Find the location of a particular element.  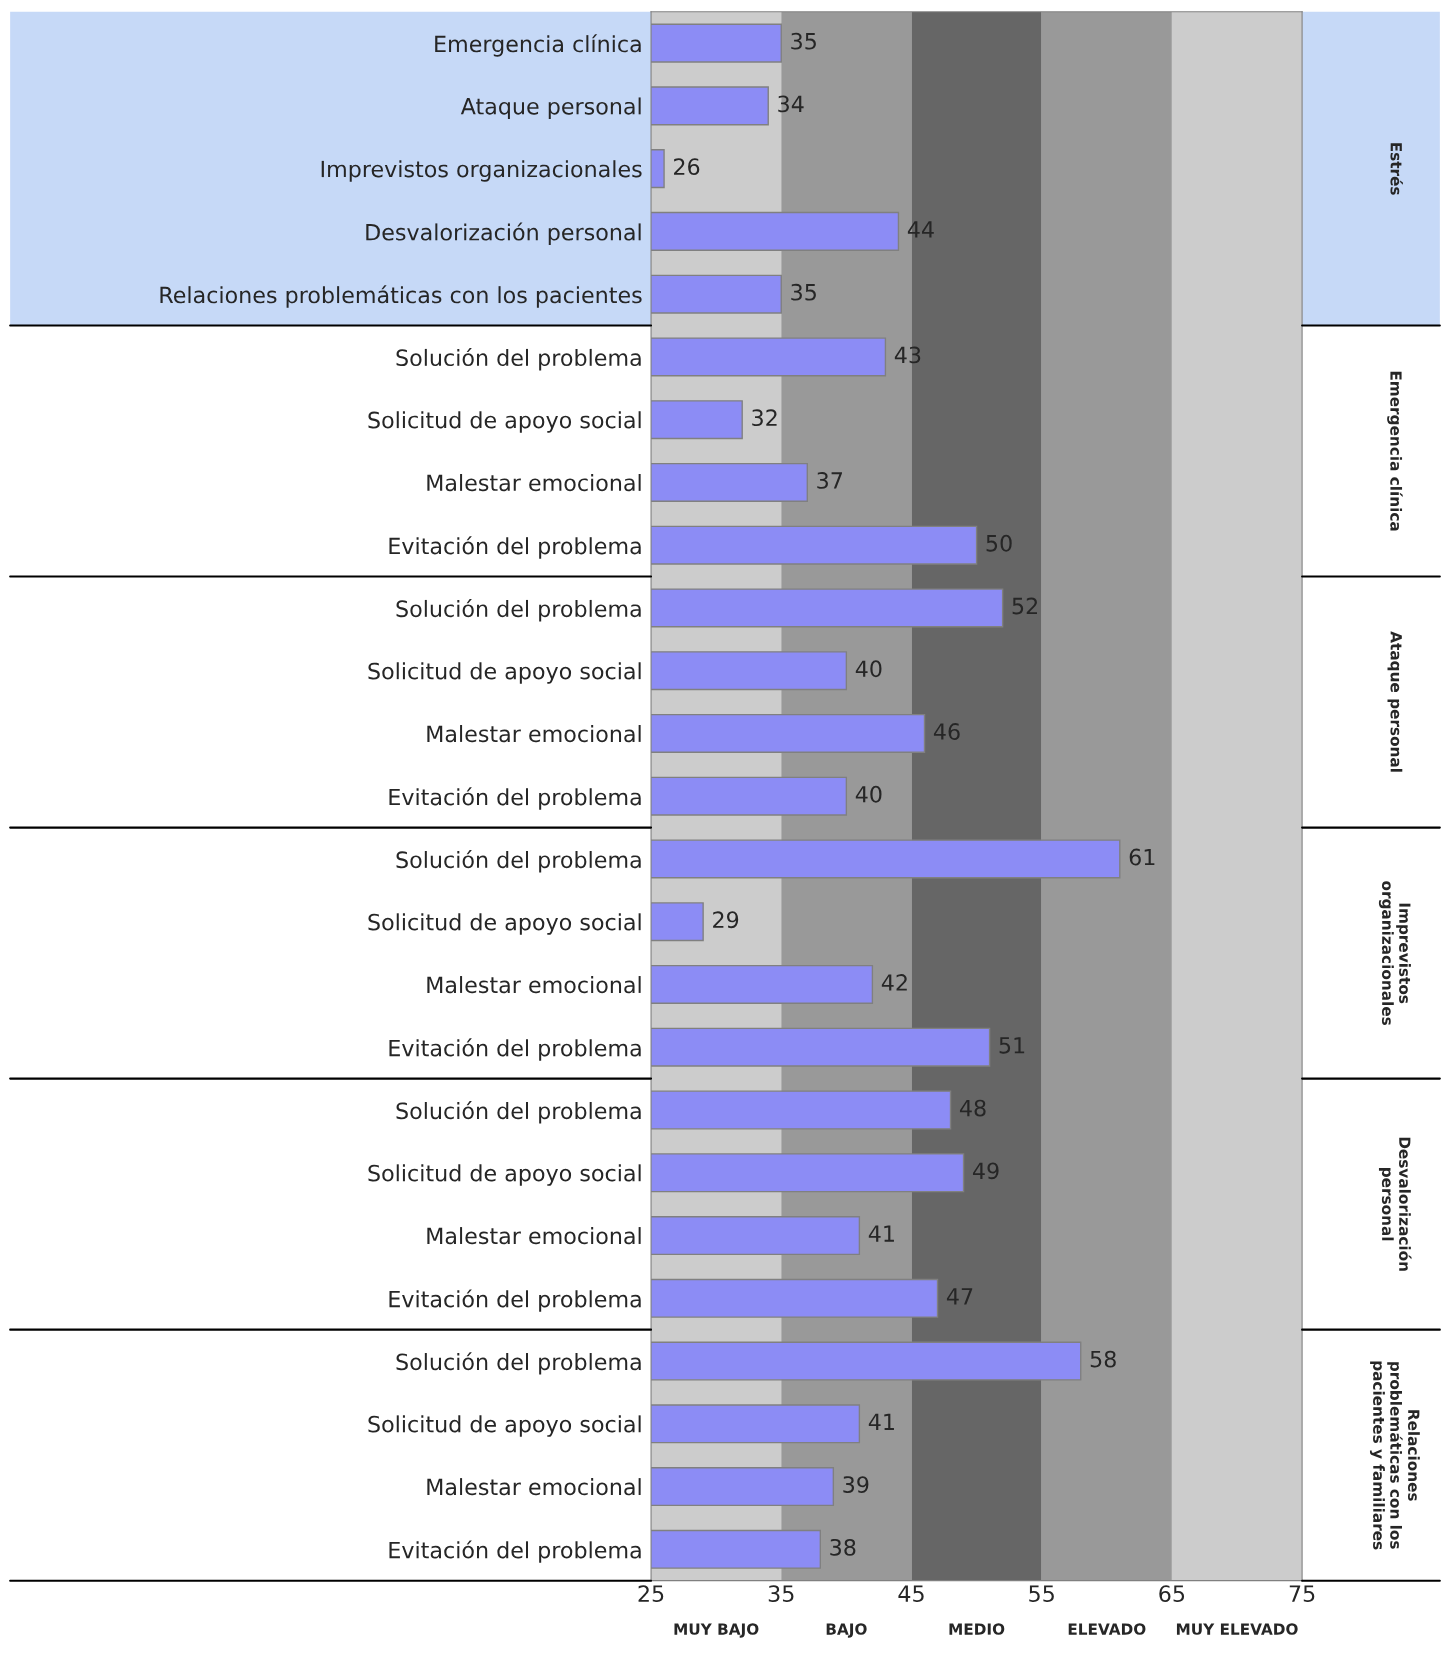

data-label: 61 is located at coordinates (1142, 857).